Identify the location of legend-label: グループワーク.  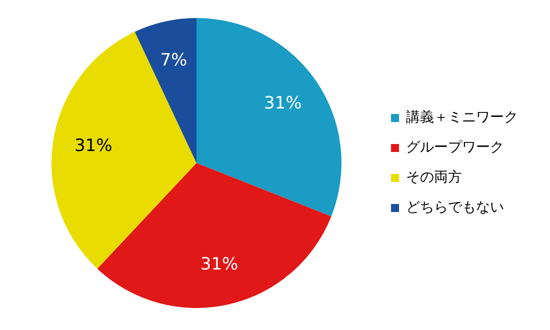
(455, 148).